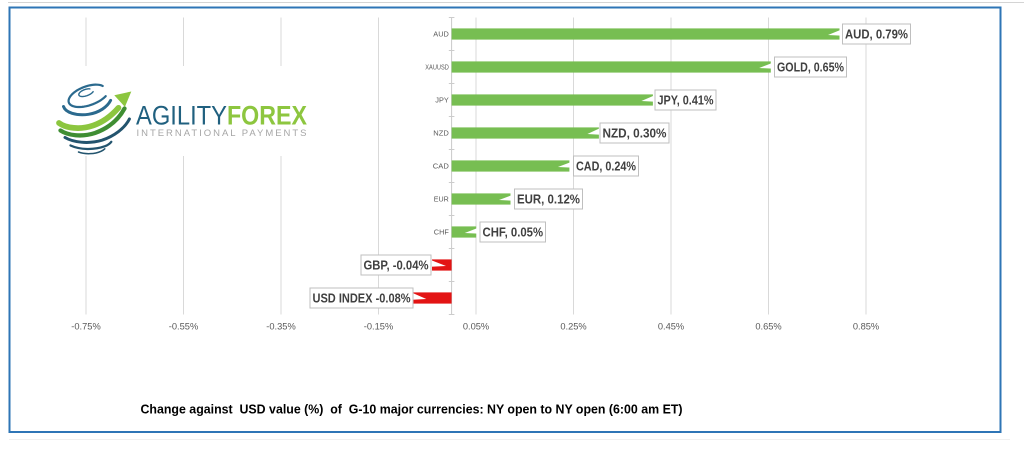  Describe the element at coordinates (671, 327) in the screenshot. I see `svg-text: 0.45%` at that location.